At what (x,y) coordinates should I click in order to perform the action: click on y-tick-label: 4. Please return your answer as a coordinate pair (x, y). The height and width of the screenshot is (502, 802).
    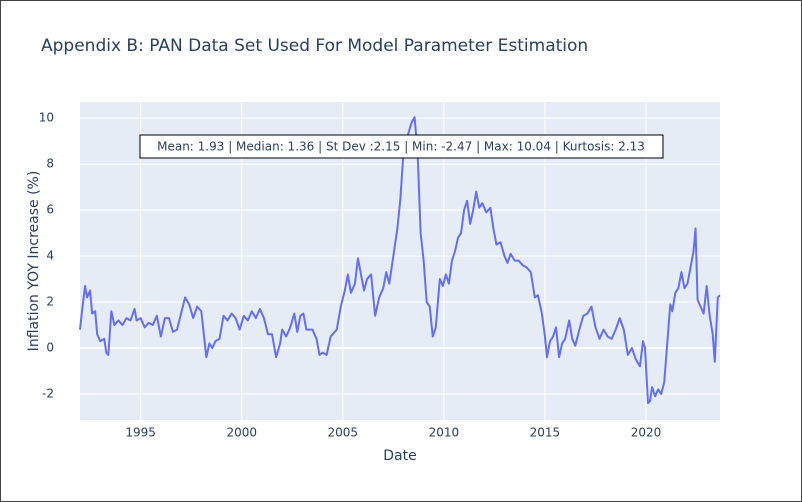
    Looking at the image, I should click on (50, 256).